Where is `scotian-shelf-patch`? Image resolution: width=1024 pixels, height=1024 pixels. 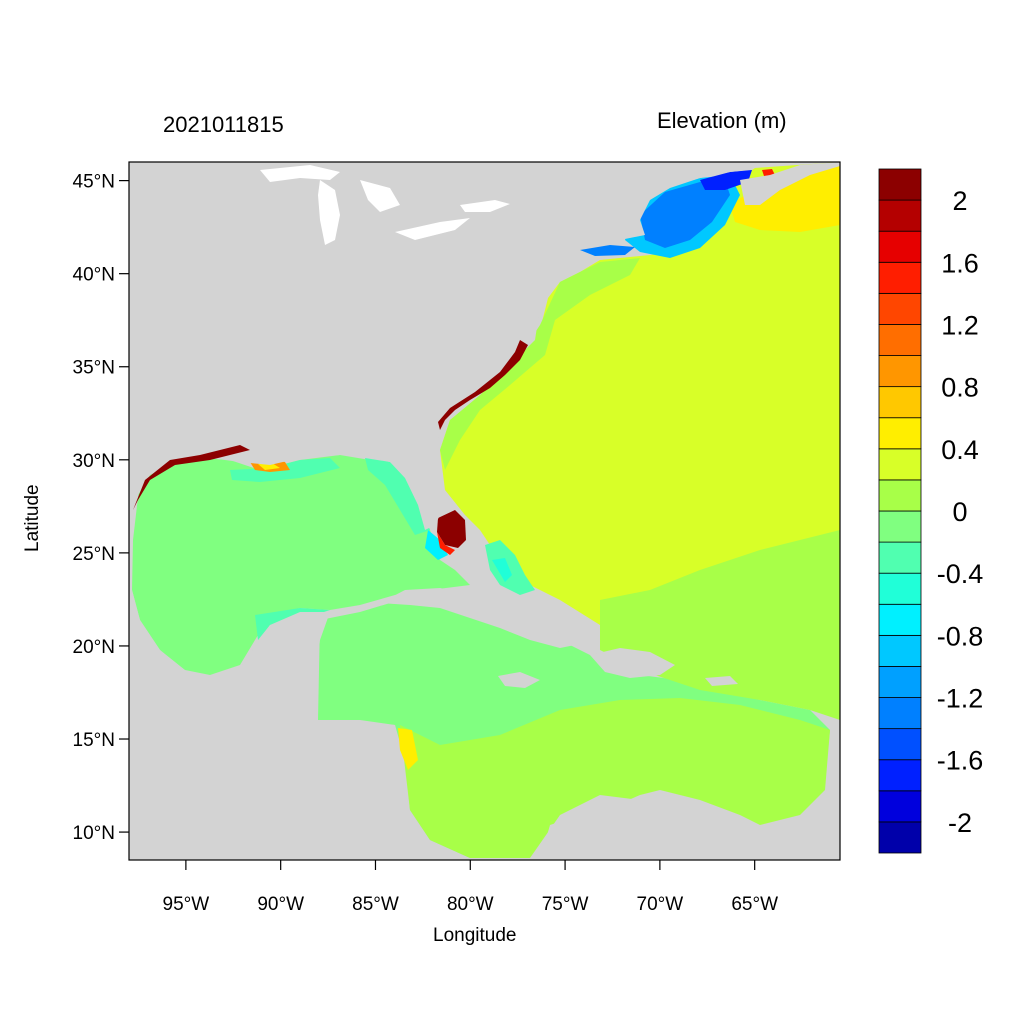 scotian-shelf-patch is located at coordinates (785, 198).